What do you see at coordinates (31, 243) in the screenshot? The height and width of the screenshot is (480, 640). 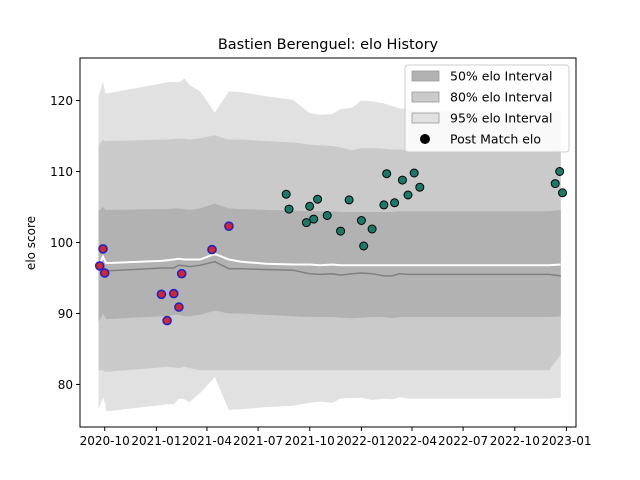 I see `y-axis-label: elo score` at bounding box center [31, 243].